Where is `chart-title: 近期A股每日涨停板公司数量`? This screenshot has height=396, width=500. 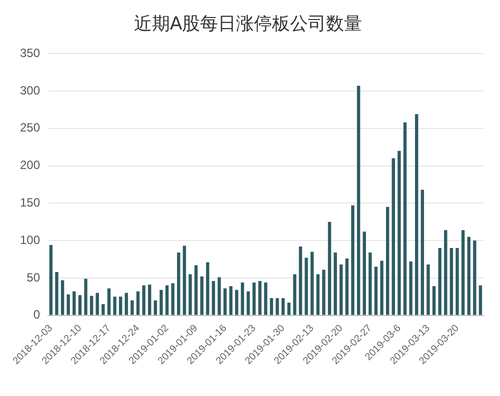
chart-title: 近期A股每日涨停板公司数量 is located at coordinates (248, 23).